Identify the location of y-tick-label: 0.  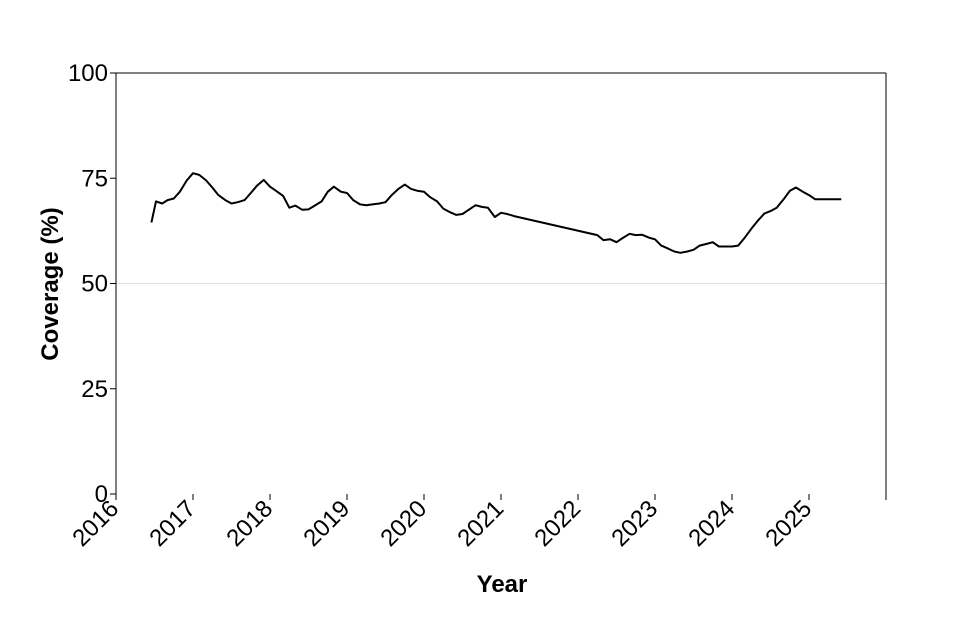
(101, 494).